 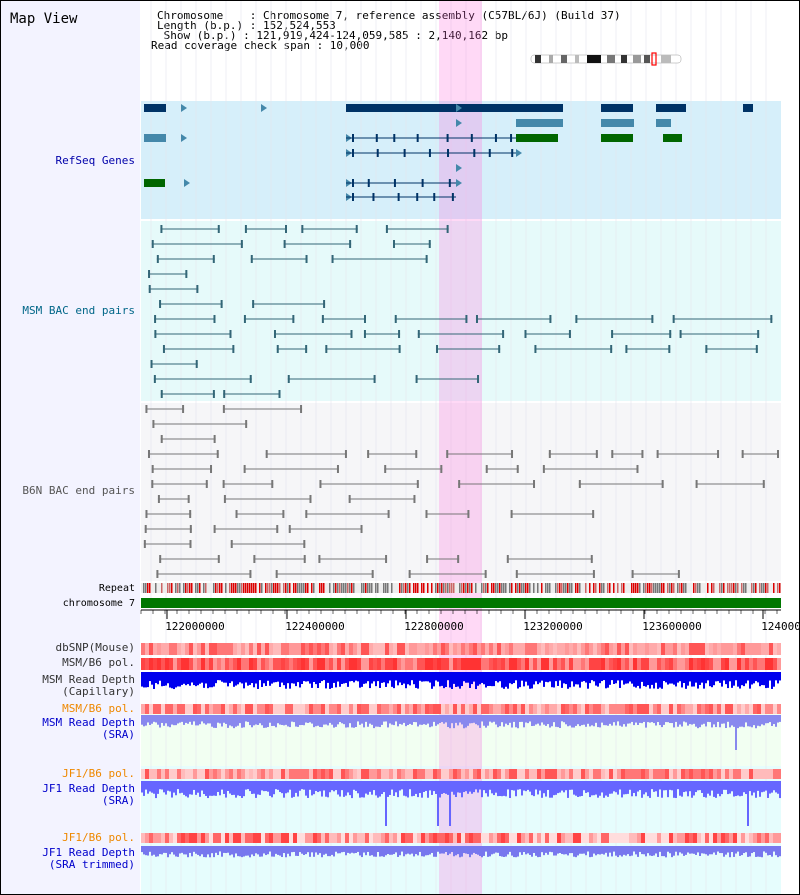 What do you see at coordinates (606, 59) in the screenshot?
I see `chromosome-ideogram` at bounding box center [606, 59].